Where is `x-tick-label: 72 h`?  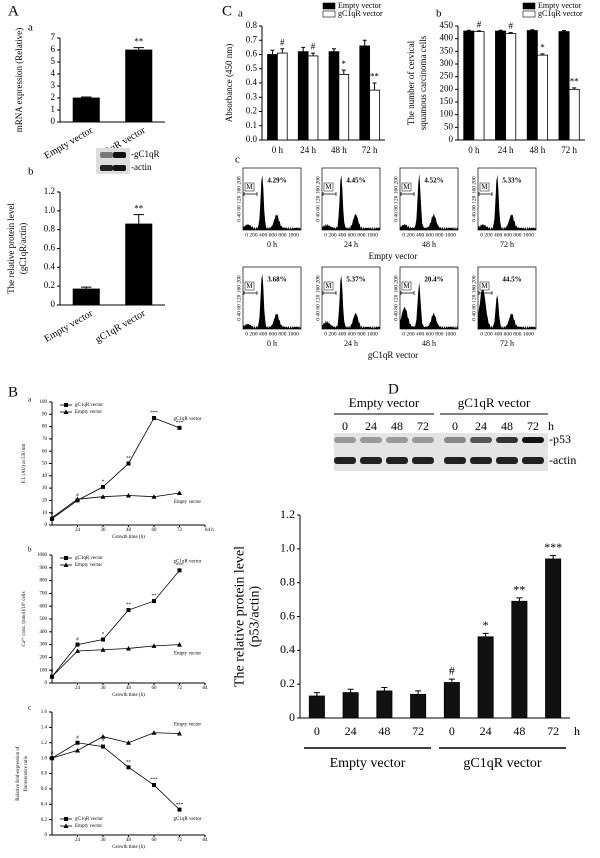
x-tick-label: 72 h is located at coordinates (370, 150).